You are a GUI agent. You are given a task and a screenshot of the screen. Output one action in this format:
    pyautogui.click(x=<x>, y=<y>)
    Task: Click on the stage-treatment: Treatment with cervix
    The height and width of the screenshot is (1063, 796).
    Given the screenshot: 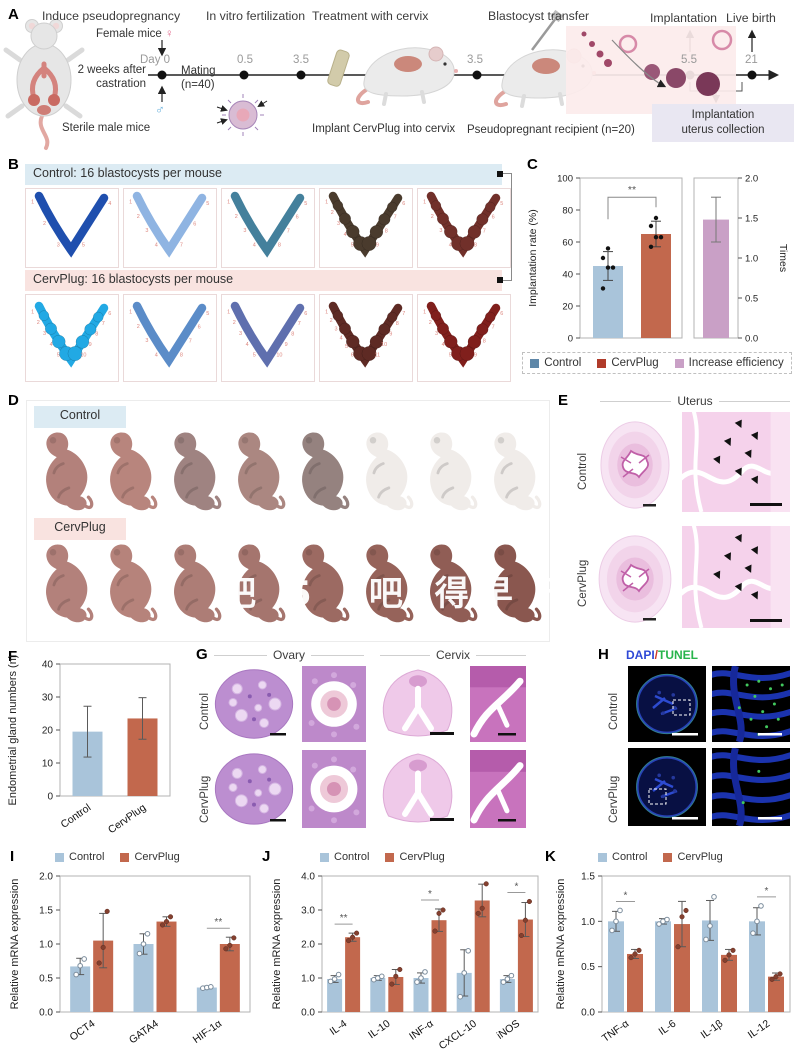 What is the action you would take?
    pyautogui.click(x=370, y=16)
    